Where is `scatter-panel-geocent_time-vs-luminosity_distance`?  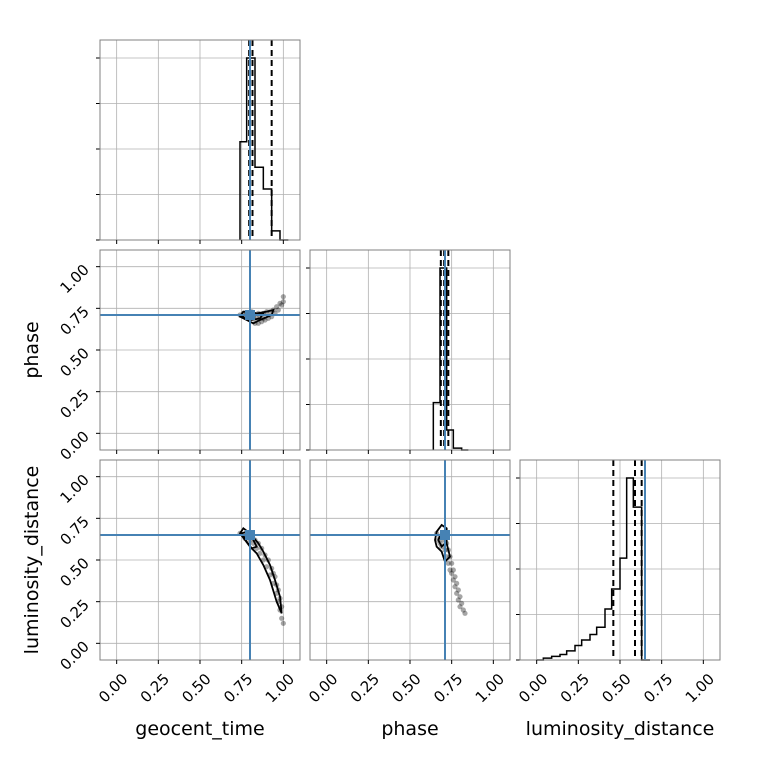 scatter-panel-geocent_time-vs-luminosity_distance is located at coordinates (198, 561).